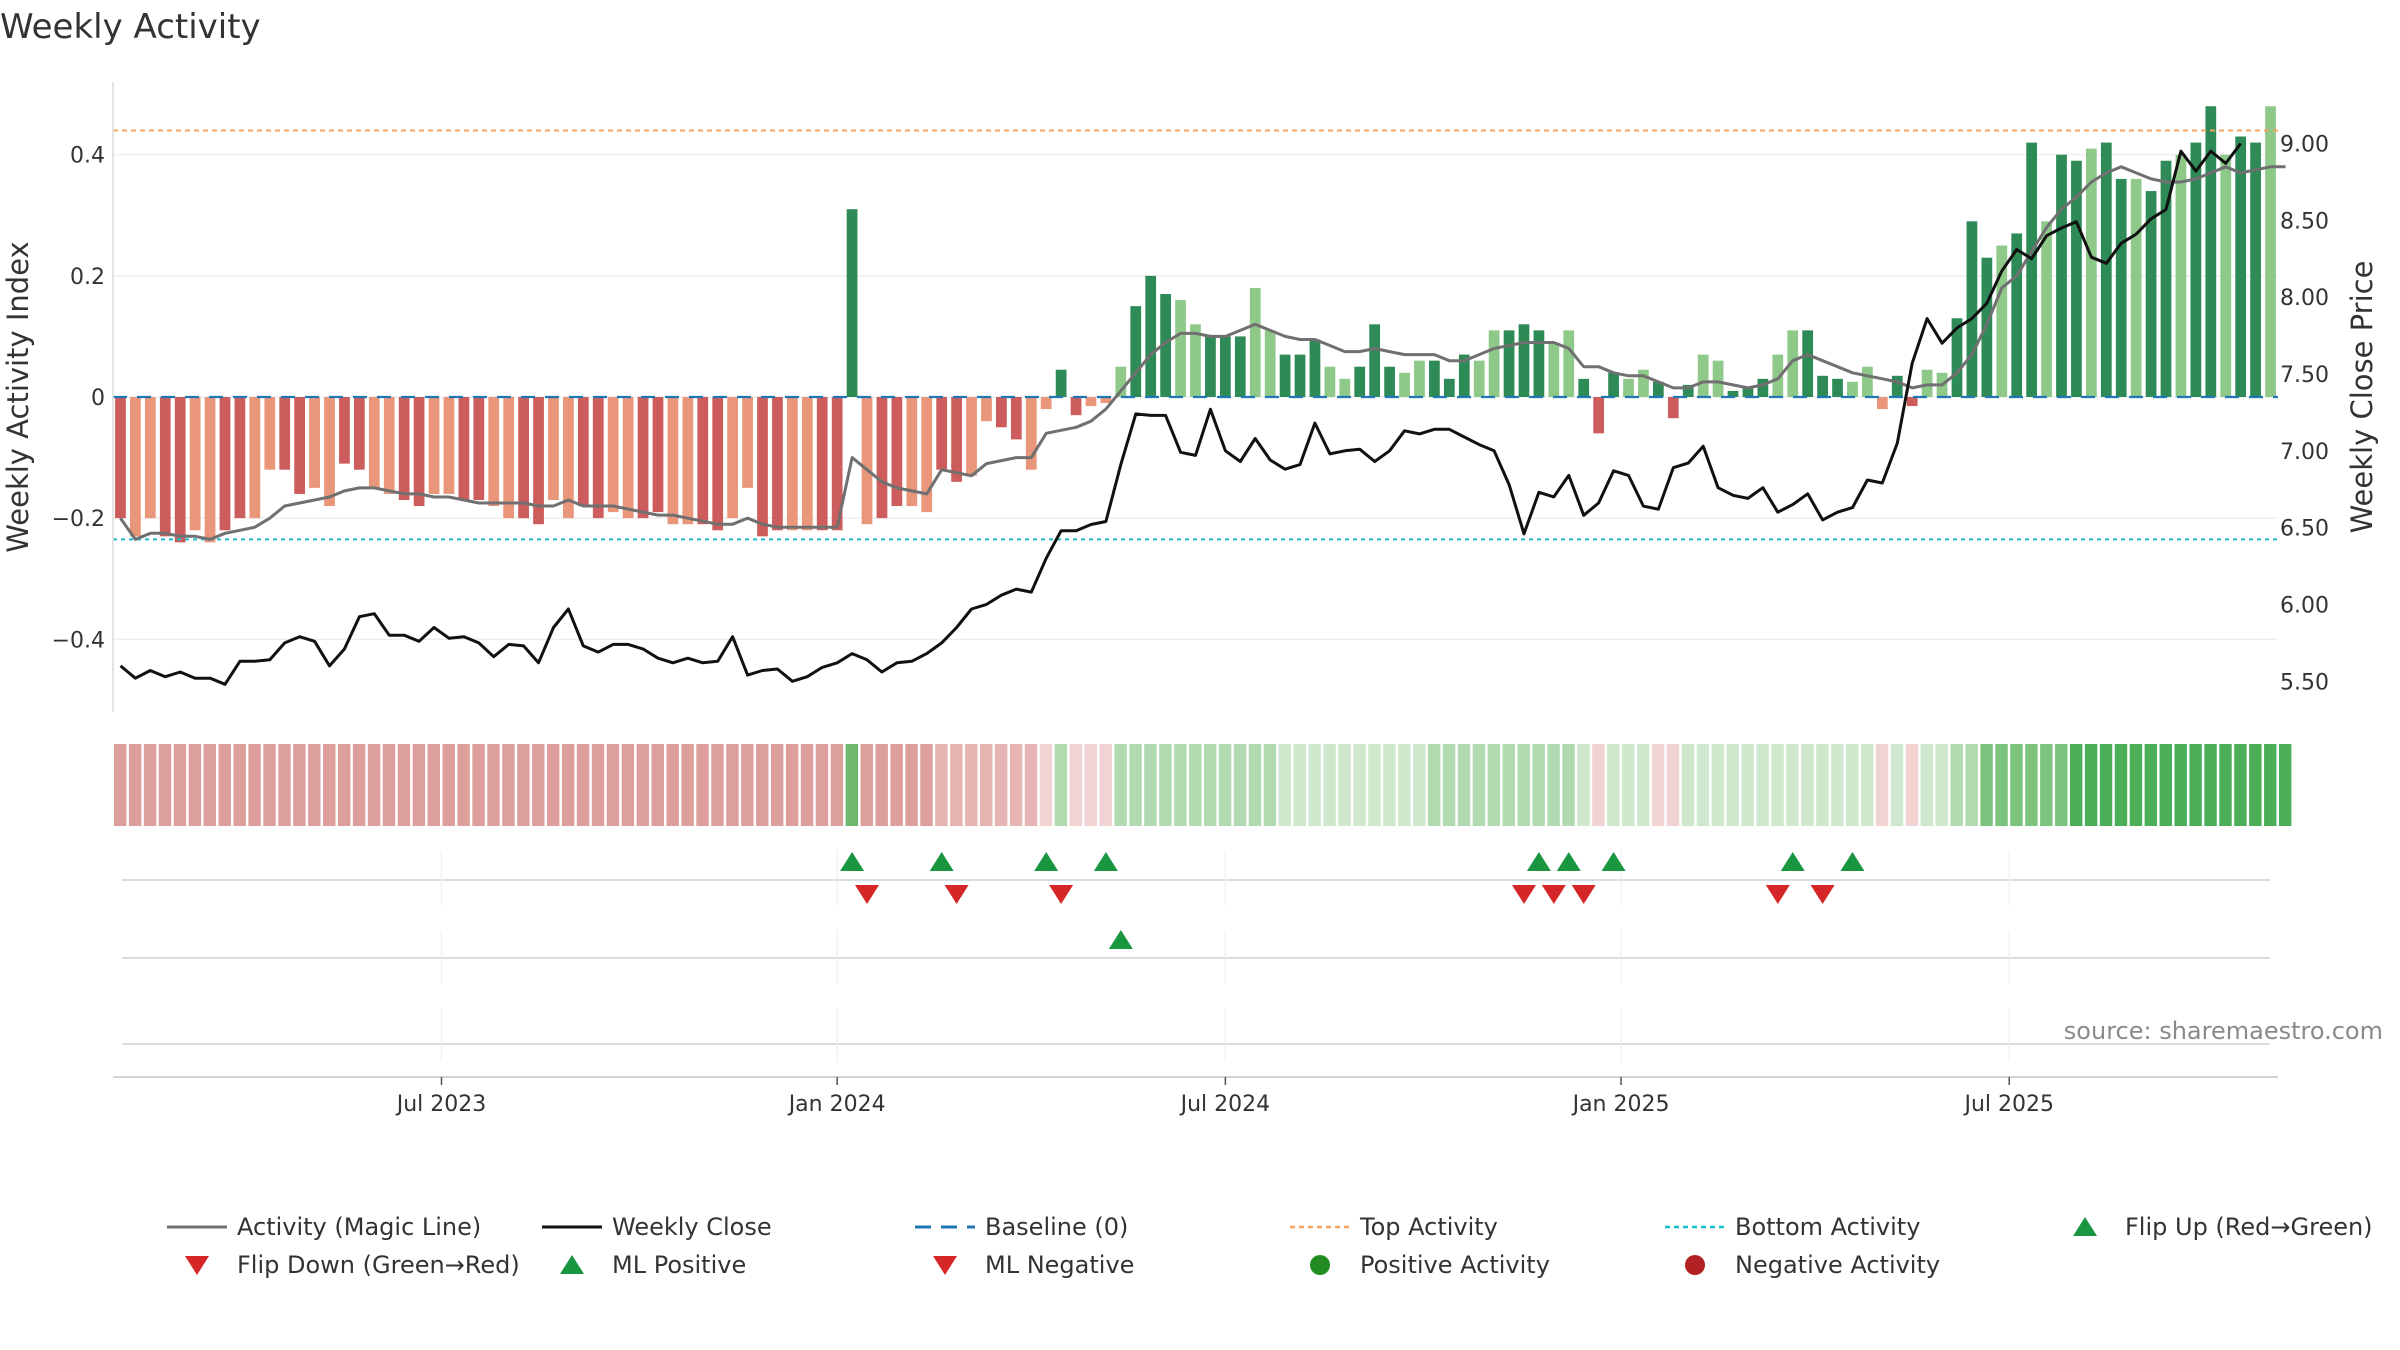  Describe the element at coordinates (18, 396) in the screenshot. I see `y-axis-label: Weekly Activity Index` at that location.